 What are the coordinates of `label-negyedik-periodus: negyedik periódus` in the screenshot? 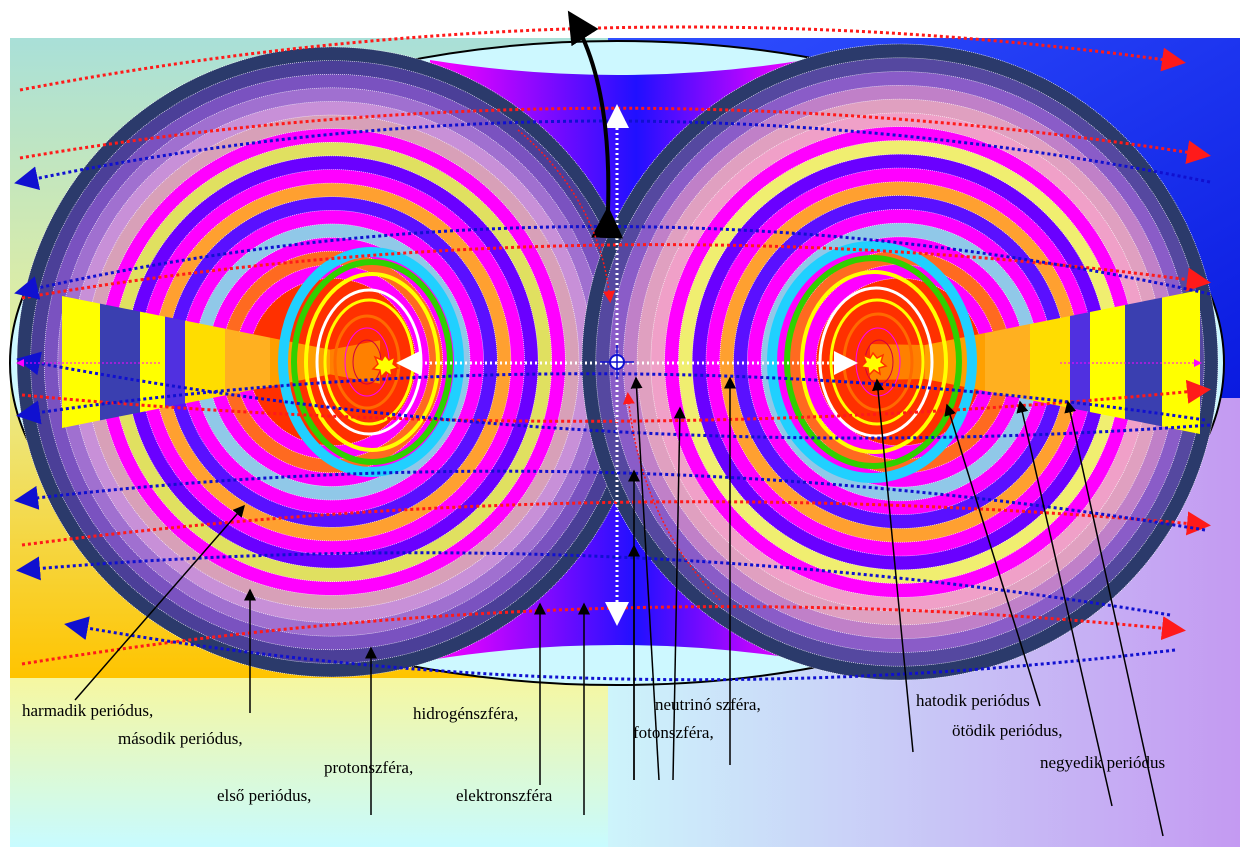 It's located at (1102, 762).